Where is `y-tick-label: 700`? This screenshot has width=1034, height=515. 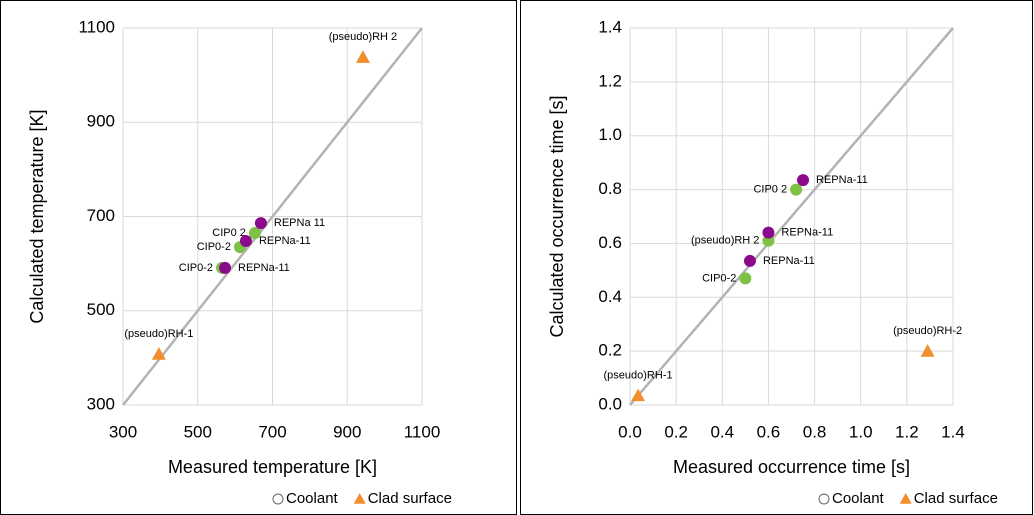 y-tick-label: 700 is located at coordinates (101, 215).